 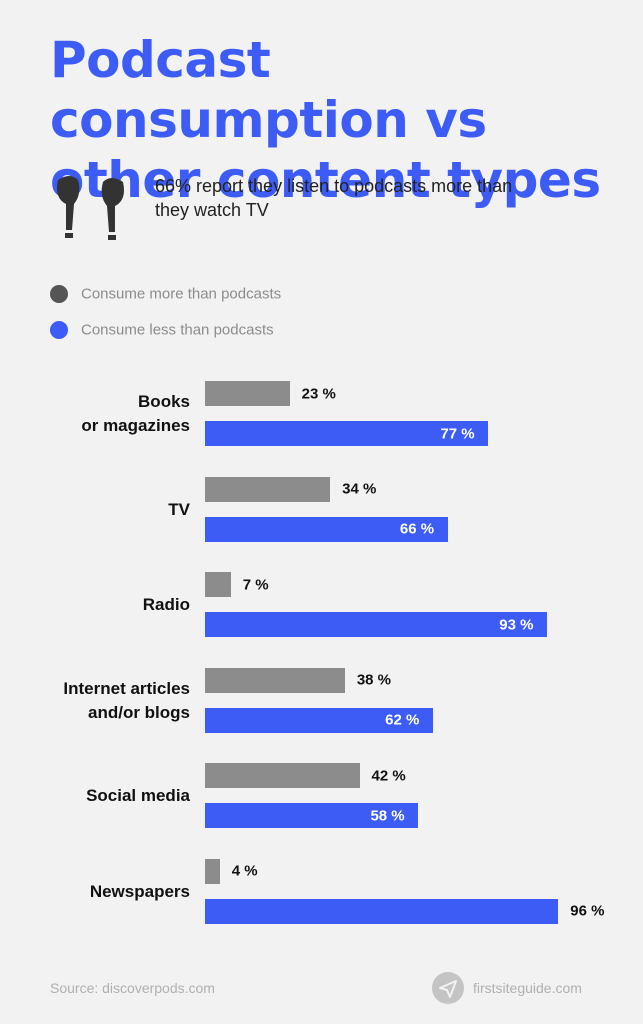 I want to click on brand: firstsiteguide.com, so click(x=527, y=988).